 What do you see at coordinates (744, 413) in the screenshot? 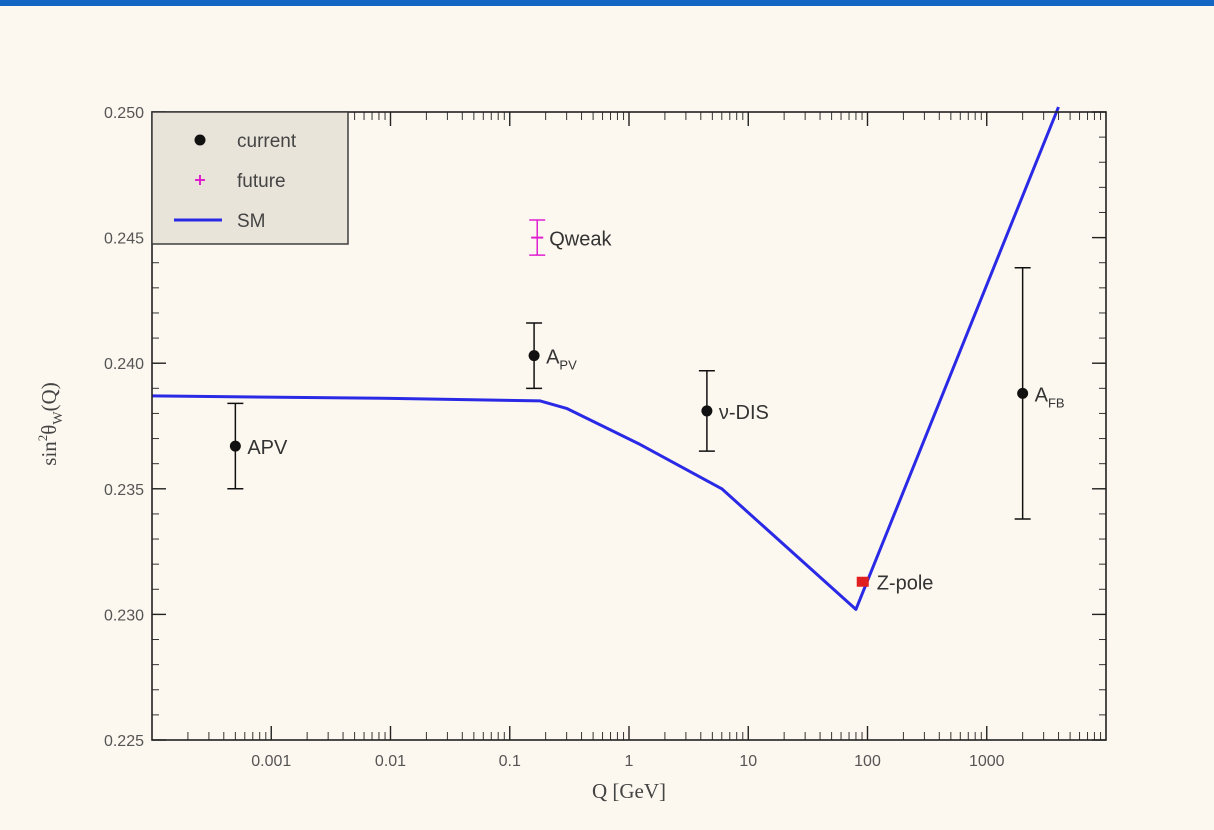
I see `point-label: ν-DIS` at bounding box center [744, 413].